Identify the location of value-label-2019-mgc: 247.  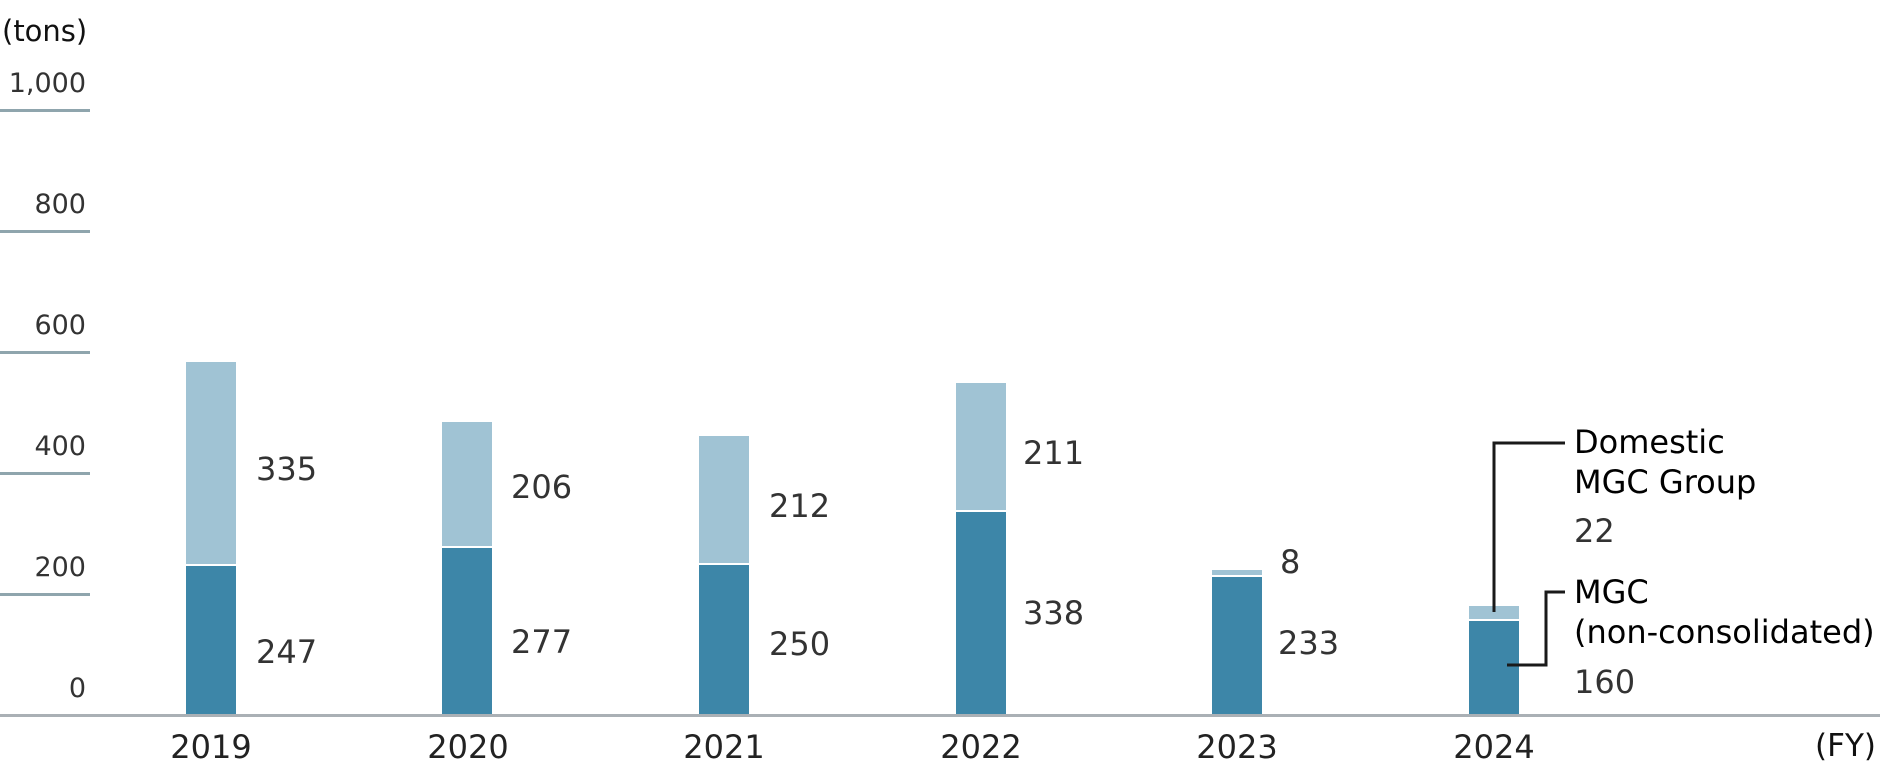
(287, 652).